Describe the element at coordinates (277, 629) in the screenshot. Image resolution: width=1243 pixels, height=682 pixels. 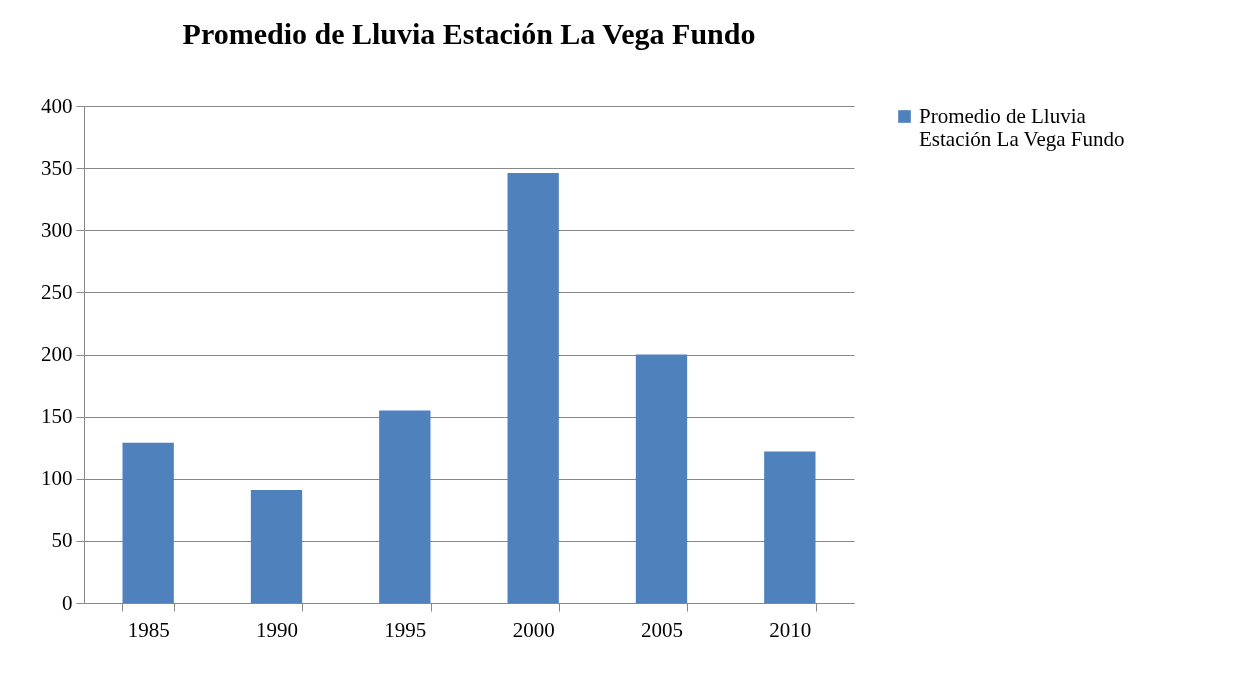
I see `x-tick-label: 1990` at that location.